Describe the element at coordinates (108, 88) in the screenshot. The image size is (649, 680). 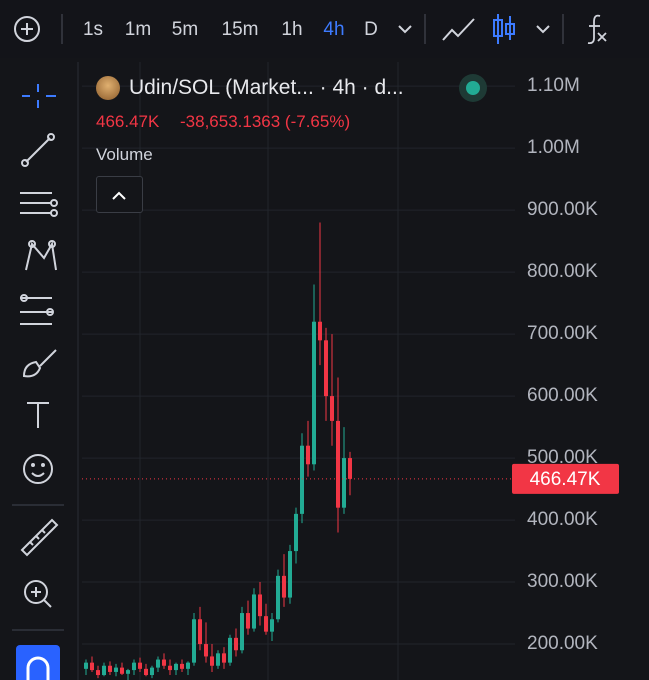
I see `legend-avatar` at that location.